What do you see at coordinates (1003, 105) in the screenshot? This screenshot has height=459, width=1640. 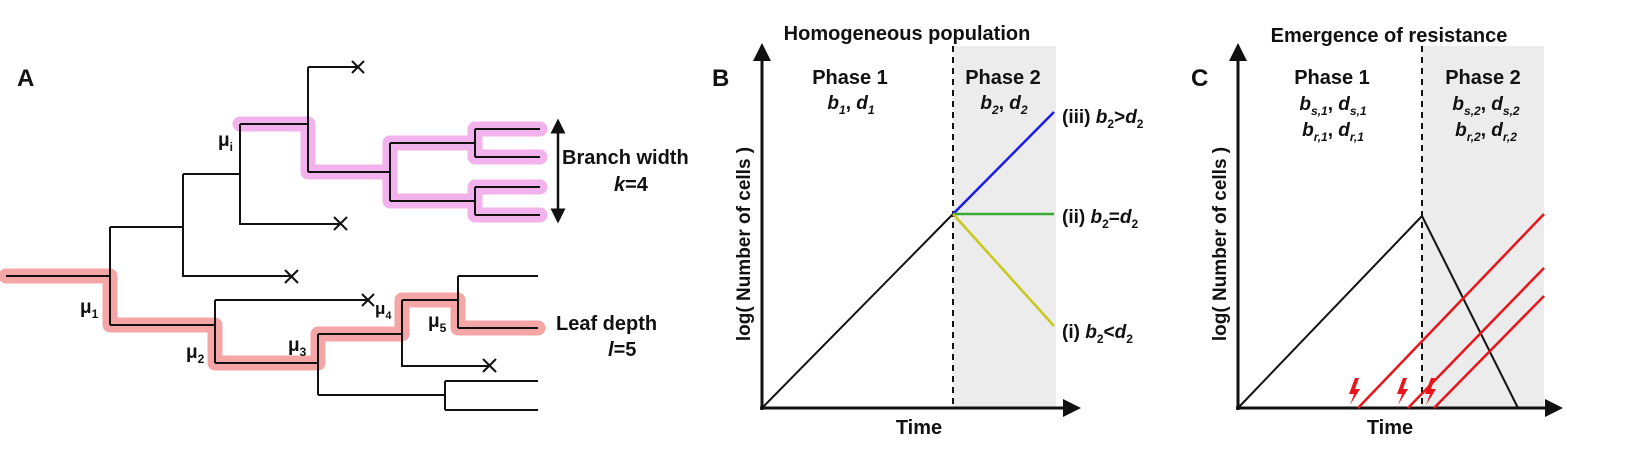 I see `phase2-params: b2, d2` at bounding box center [1003, 105].